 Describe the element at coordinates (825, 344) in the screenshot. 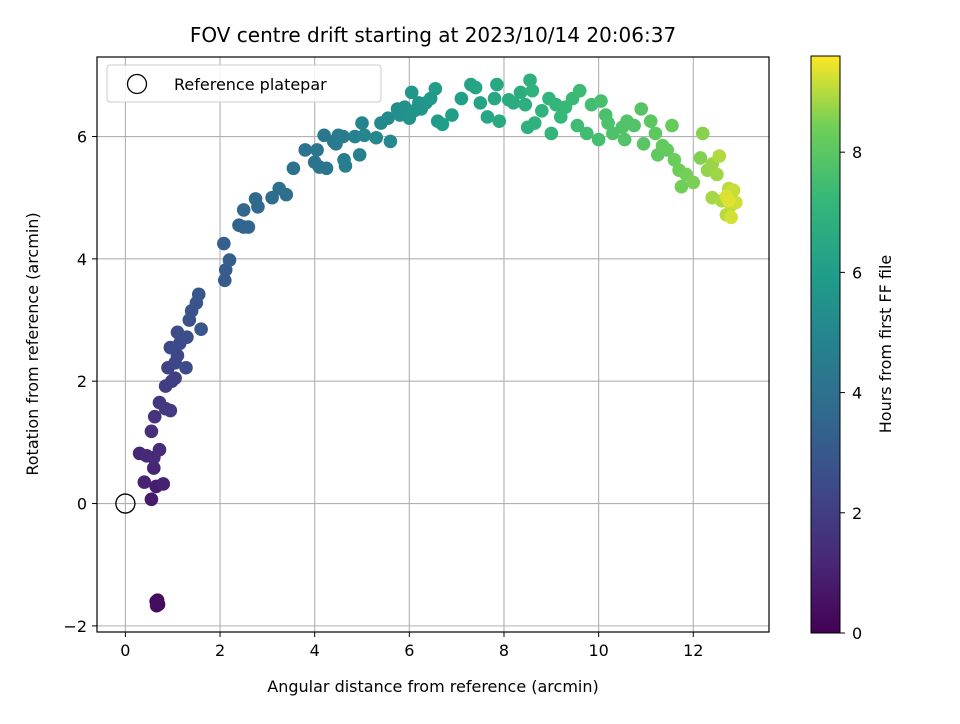

I see `colorbar-gradient` at that location.